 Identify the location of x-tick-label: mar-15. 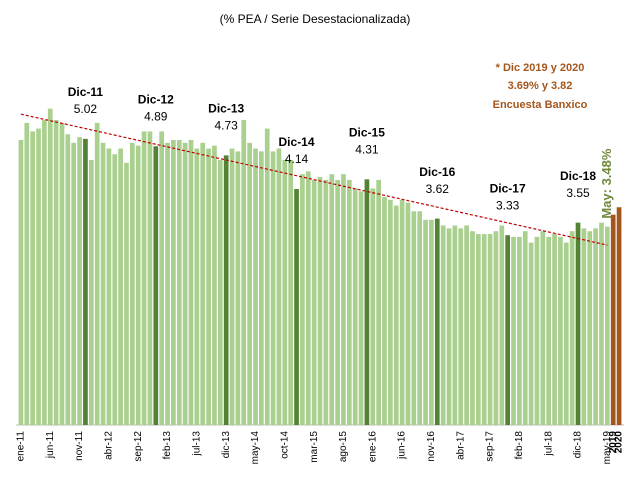
(314, 447).